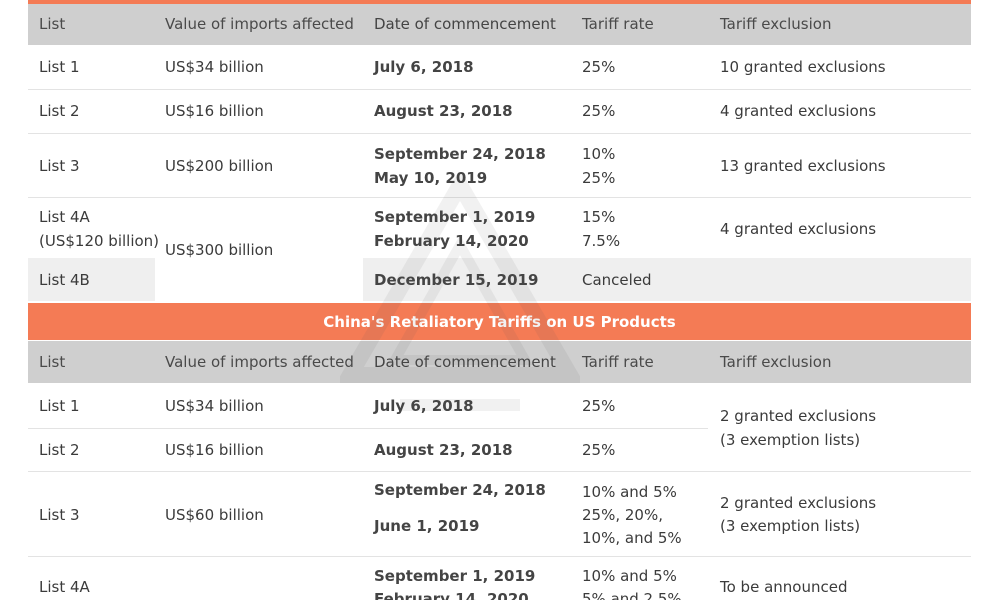 The width and height of the screenshot is (1000, 600). What do you see at coordinates (599, 154) in the screenshot?
I see `rate-cell: 10%` at bounding box center [599, 154].